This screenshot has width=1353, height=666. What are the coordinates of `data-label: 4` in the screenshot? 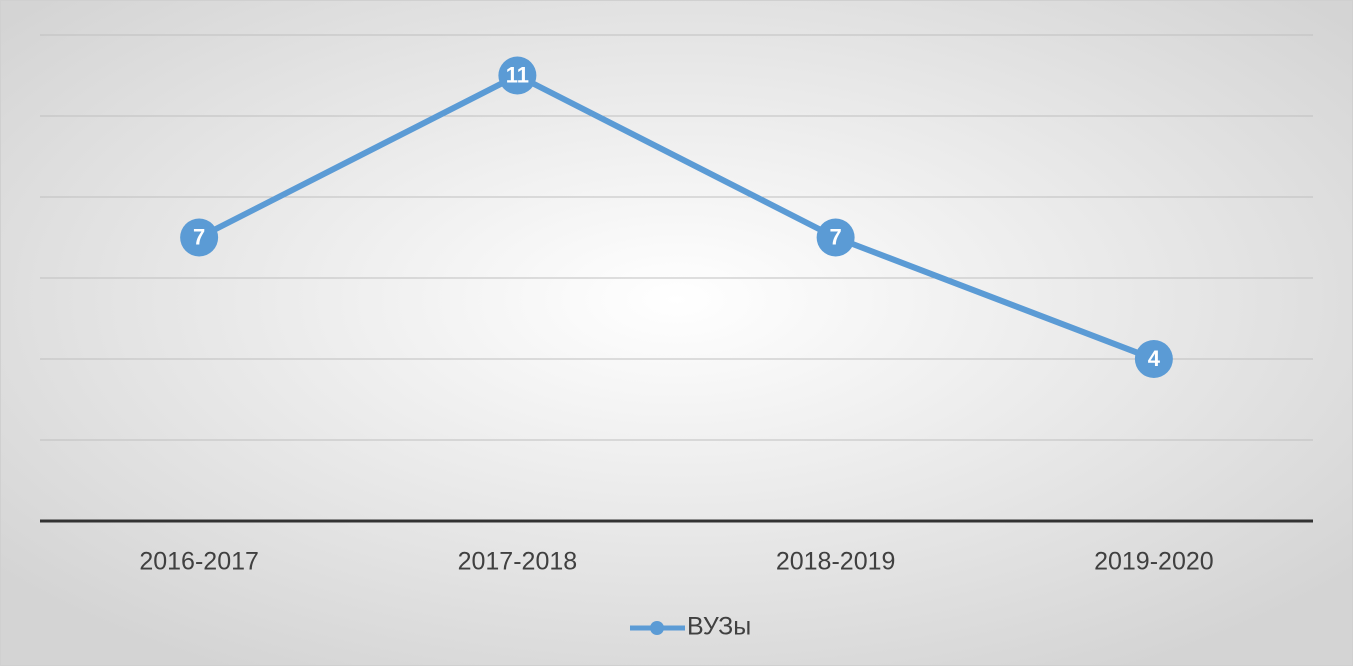 It's located at (1154, 358).